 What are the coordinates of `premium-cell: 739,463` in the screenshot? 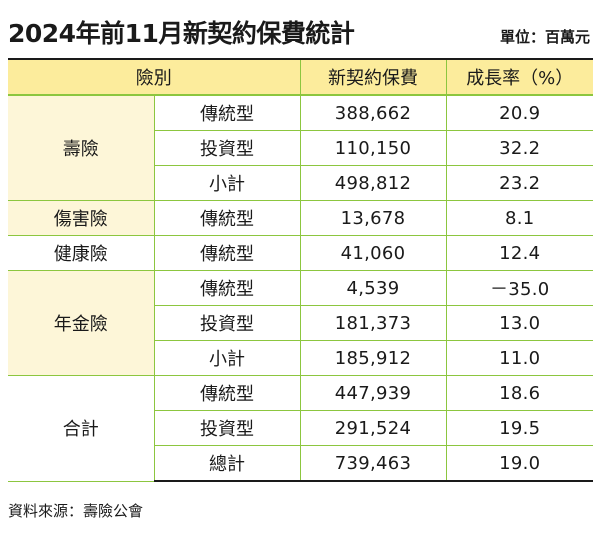 It's located at (373, 463).